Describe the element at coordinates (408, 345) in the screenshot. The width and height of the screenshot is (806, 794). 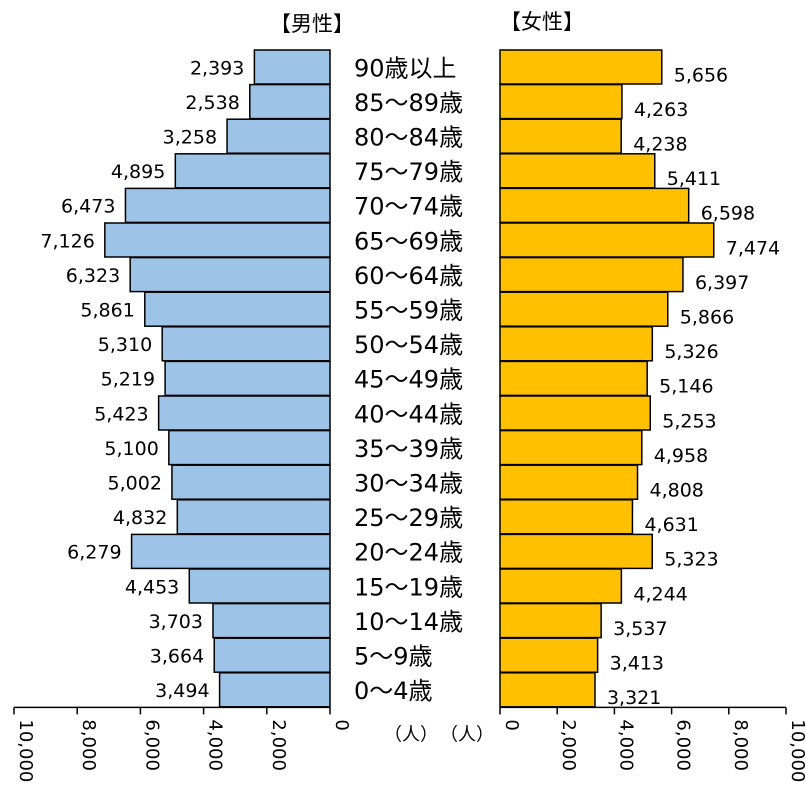
I see `age-group-label: 50～54歳` at that location.